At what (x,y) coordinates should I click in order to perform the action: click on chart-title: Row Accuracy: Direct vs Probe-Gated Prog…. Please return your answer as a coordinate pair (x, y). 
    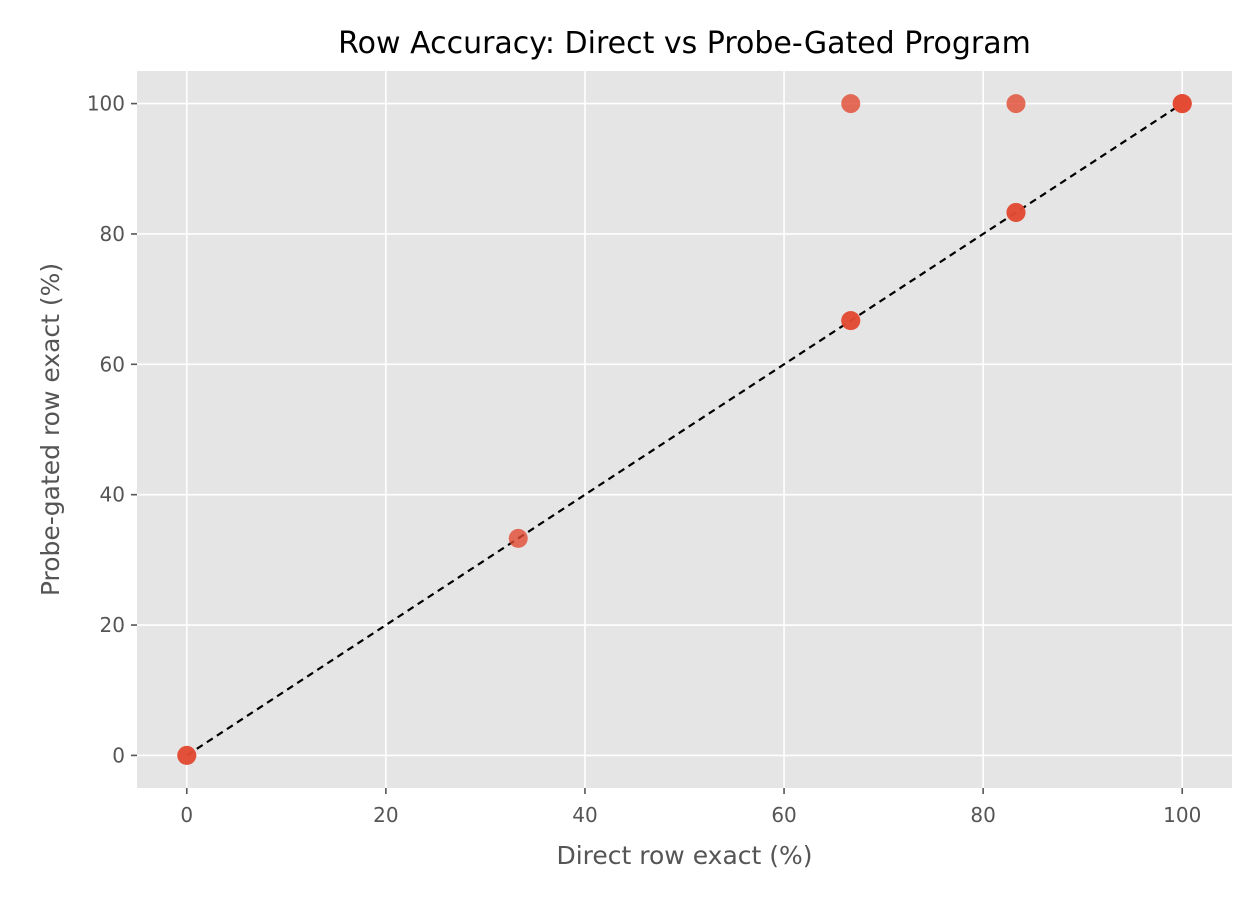
    Looking at the image, I should click on (684, 43).